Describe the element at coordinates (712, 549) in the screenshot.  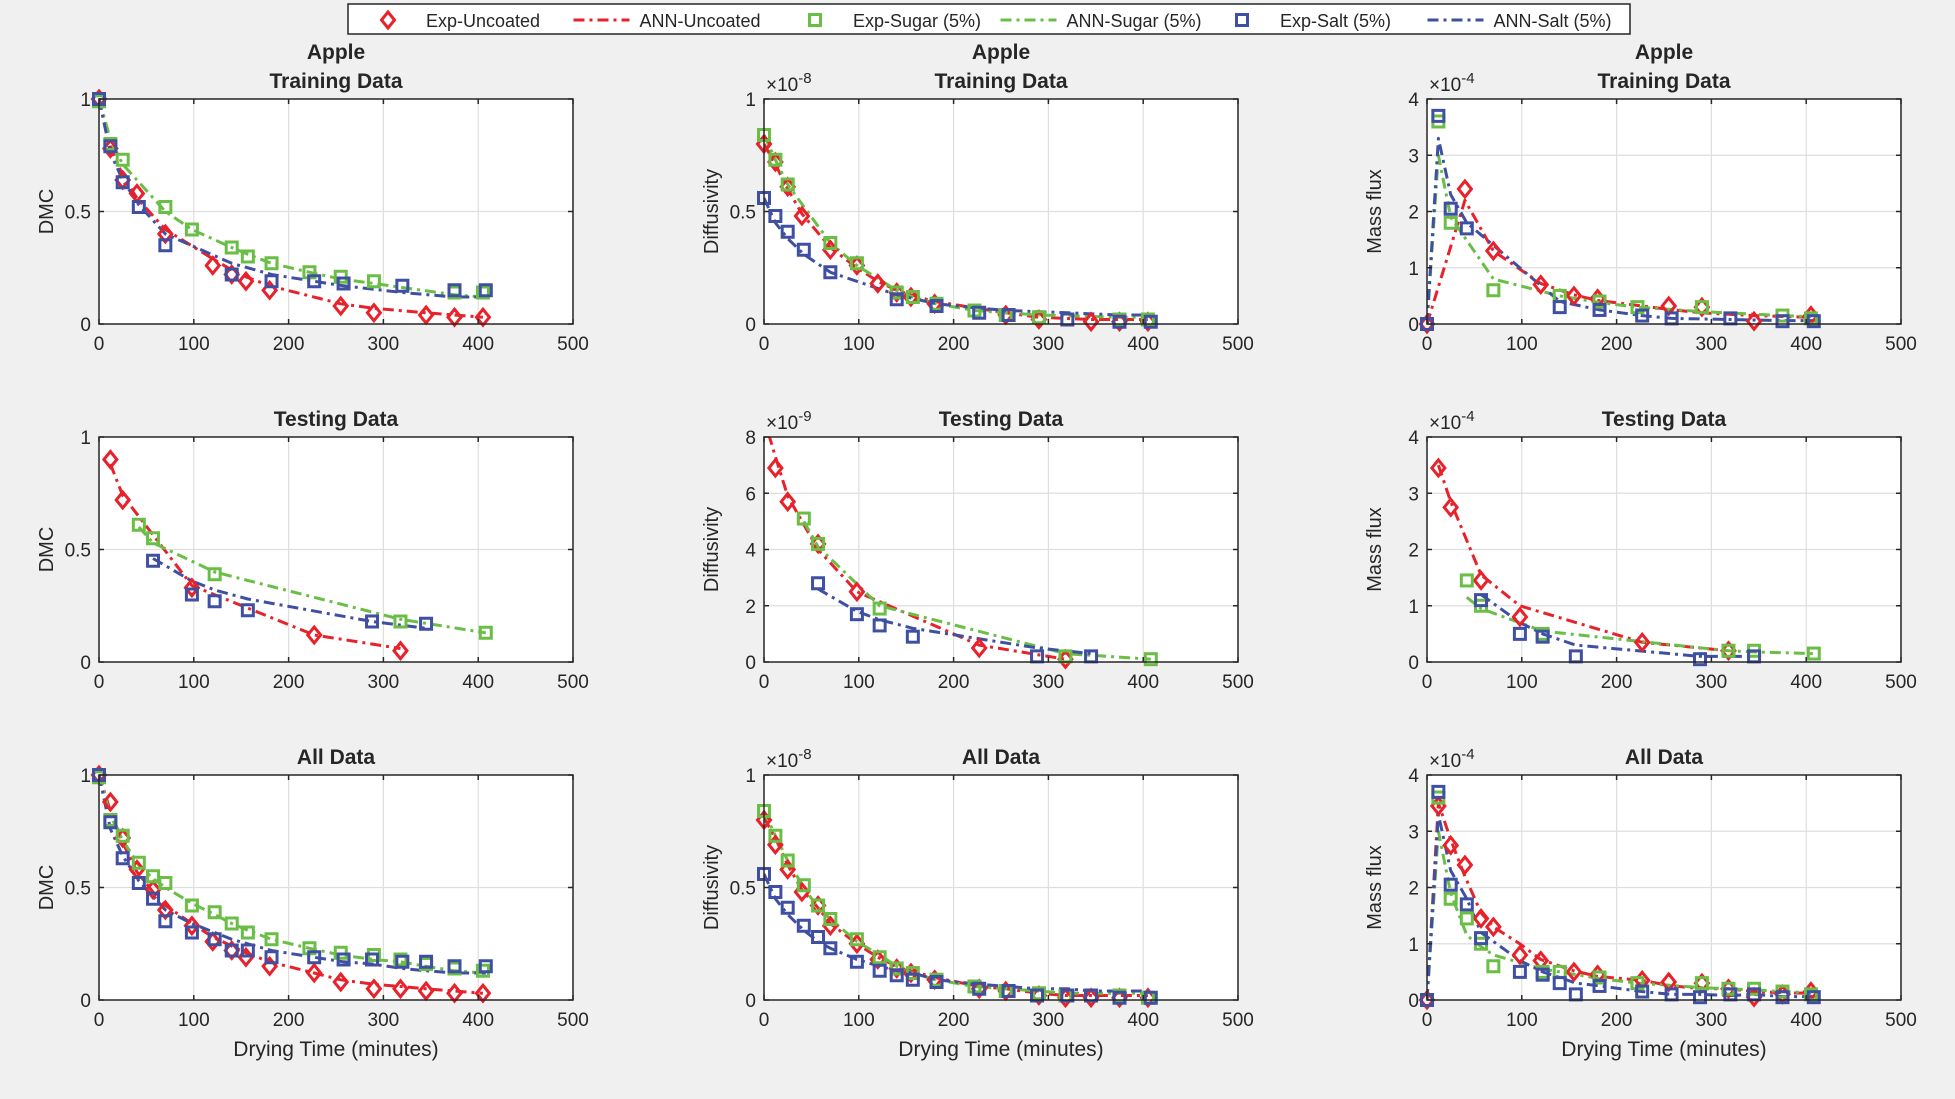
I see `y-axis-label: Diffusivity` at that location.